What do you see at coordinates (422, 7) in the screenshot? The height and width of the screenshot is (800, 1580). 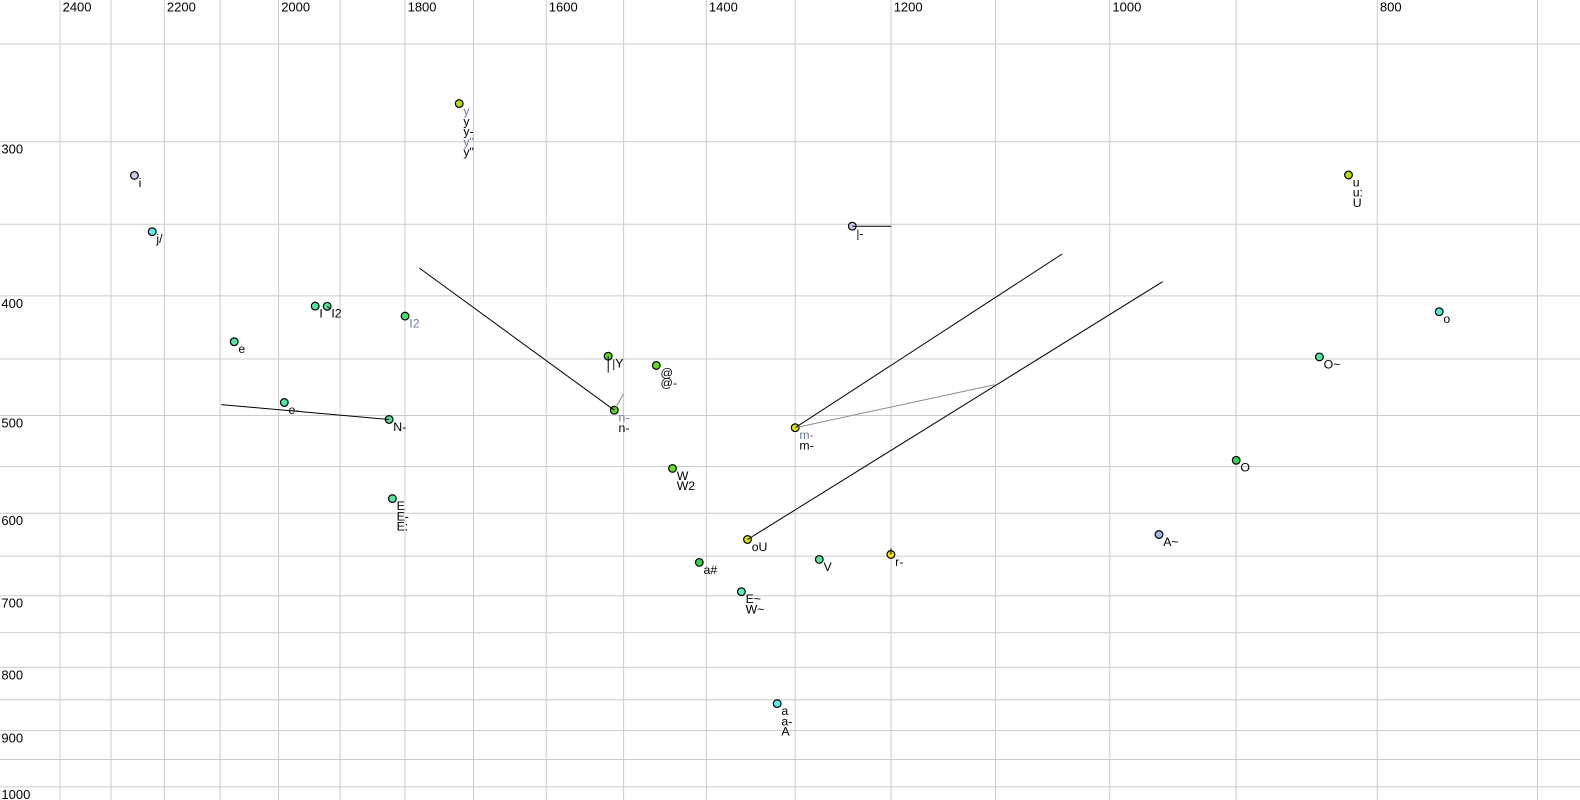 I see `svg-text: 1800` at bounding box center [422, 7].